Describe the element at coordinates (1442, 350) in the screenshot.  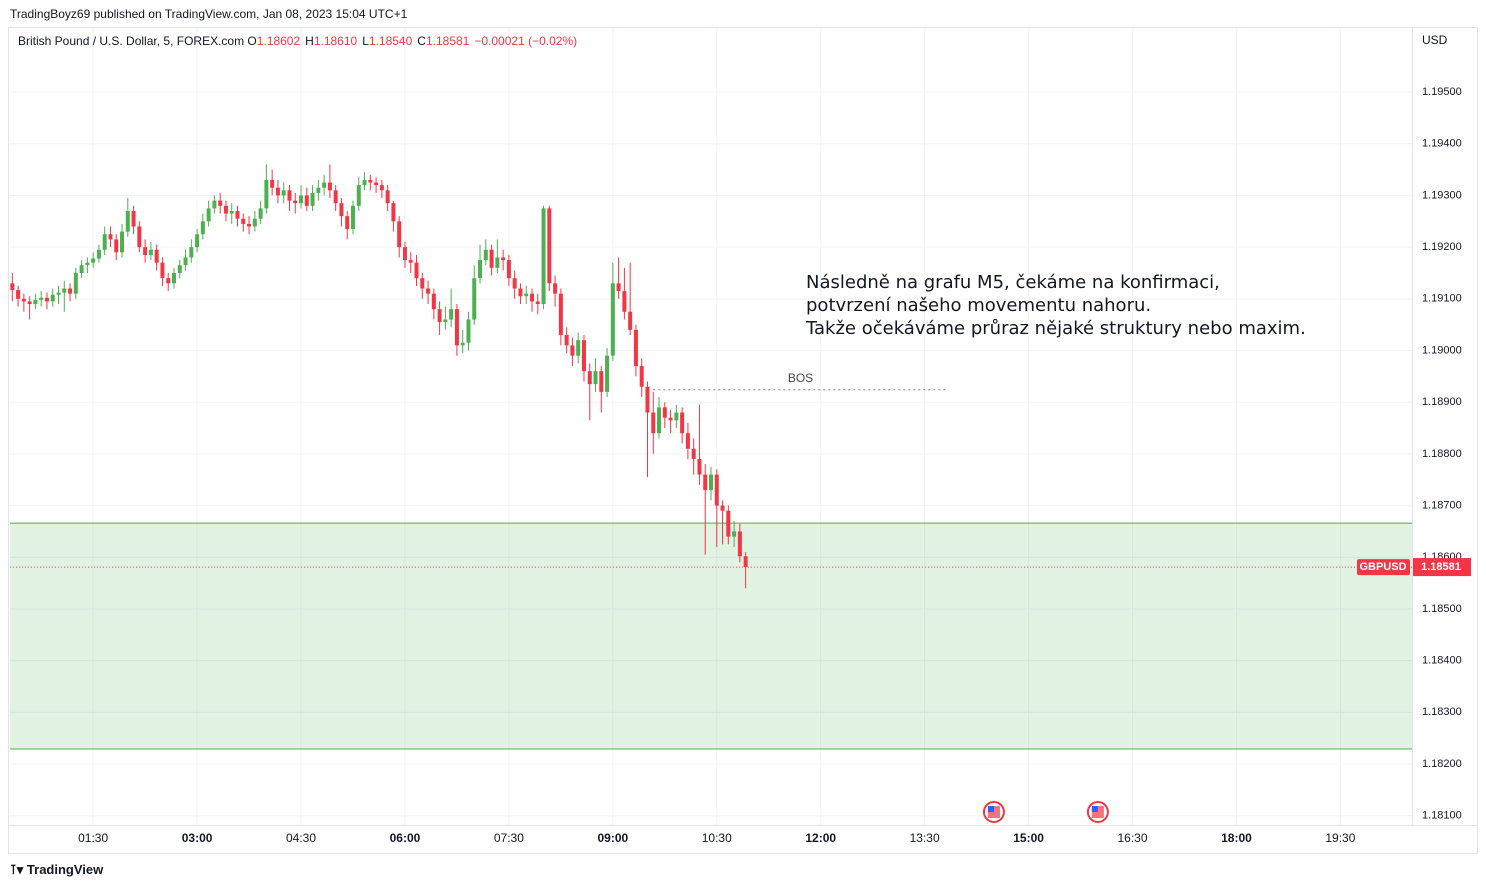
I see `y-tick-label: 1.19000` at that location.